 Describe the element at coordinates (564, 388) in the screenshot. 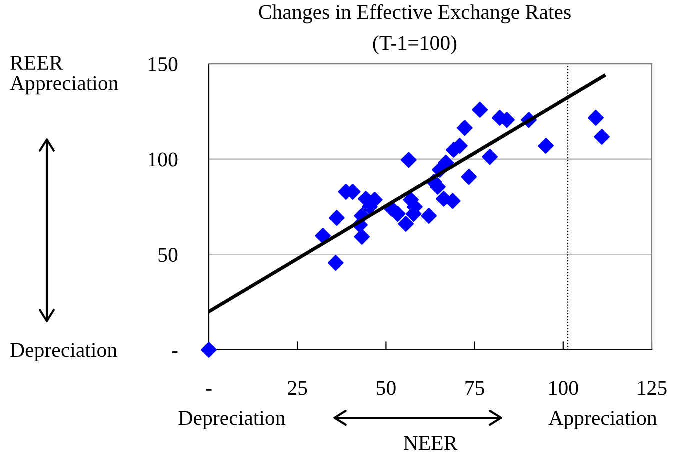

I see `x-tick-label: 100` at that location.